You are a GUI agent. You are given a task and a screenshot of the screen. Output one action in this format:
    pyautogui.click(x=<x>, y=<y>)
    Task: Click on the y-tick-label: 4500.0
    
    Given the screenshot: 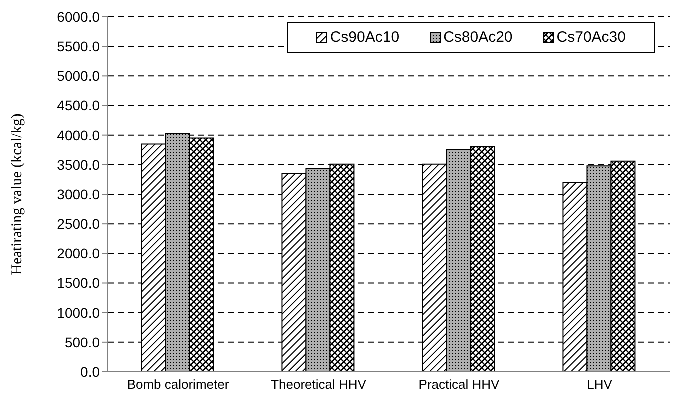 What is the action you would take?
    pyautogui.click(x=78, y=106)
    